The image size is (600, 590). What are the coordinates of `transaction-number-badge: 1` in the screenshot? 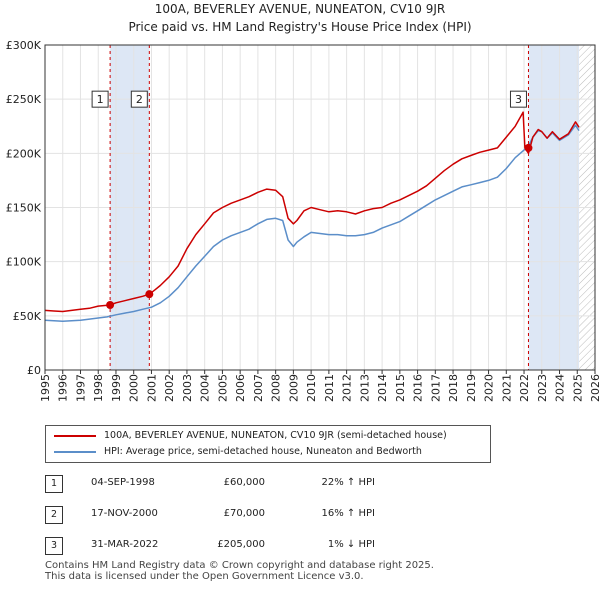 It's located at (54, 484).